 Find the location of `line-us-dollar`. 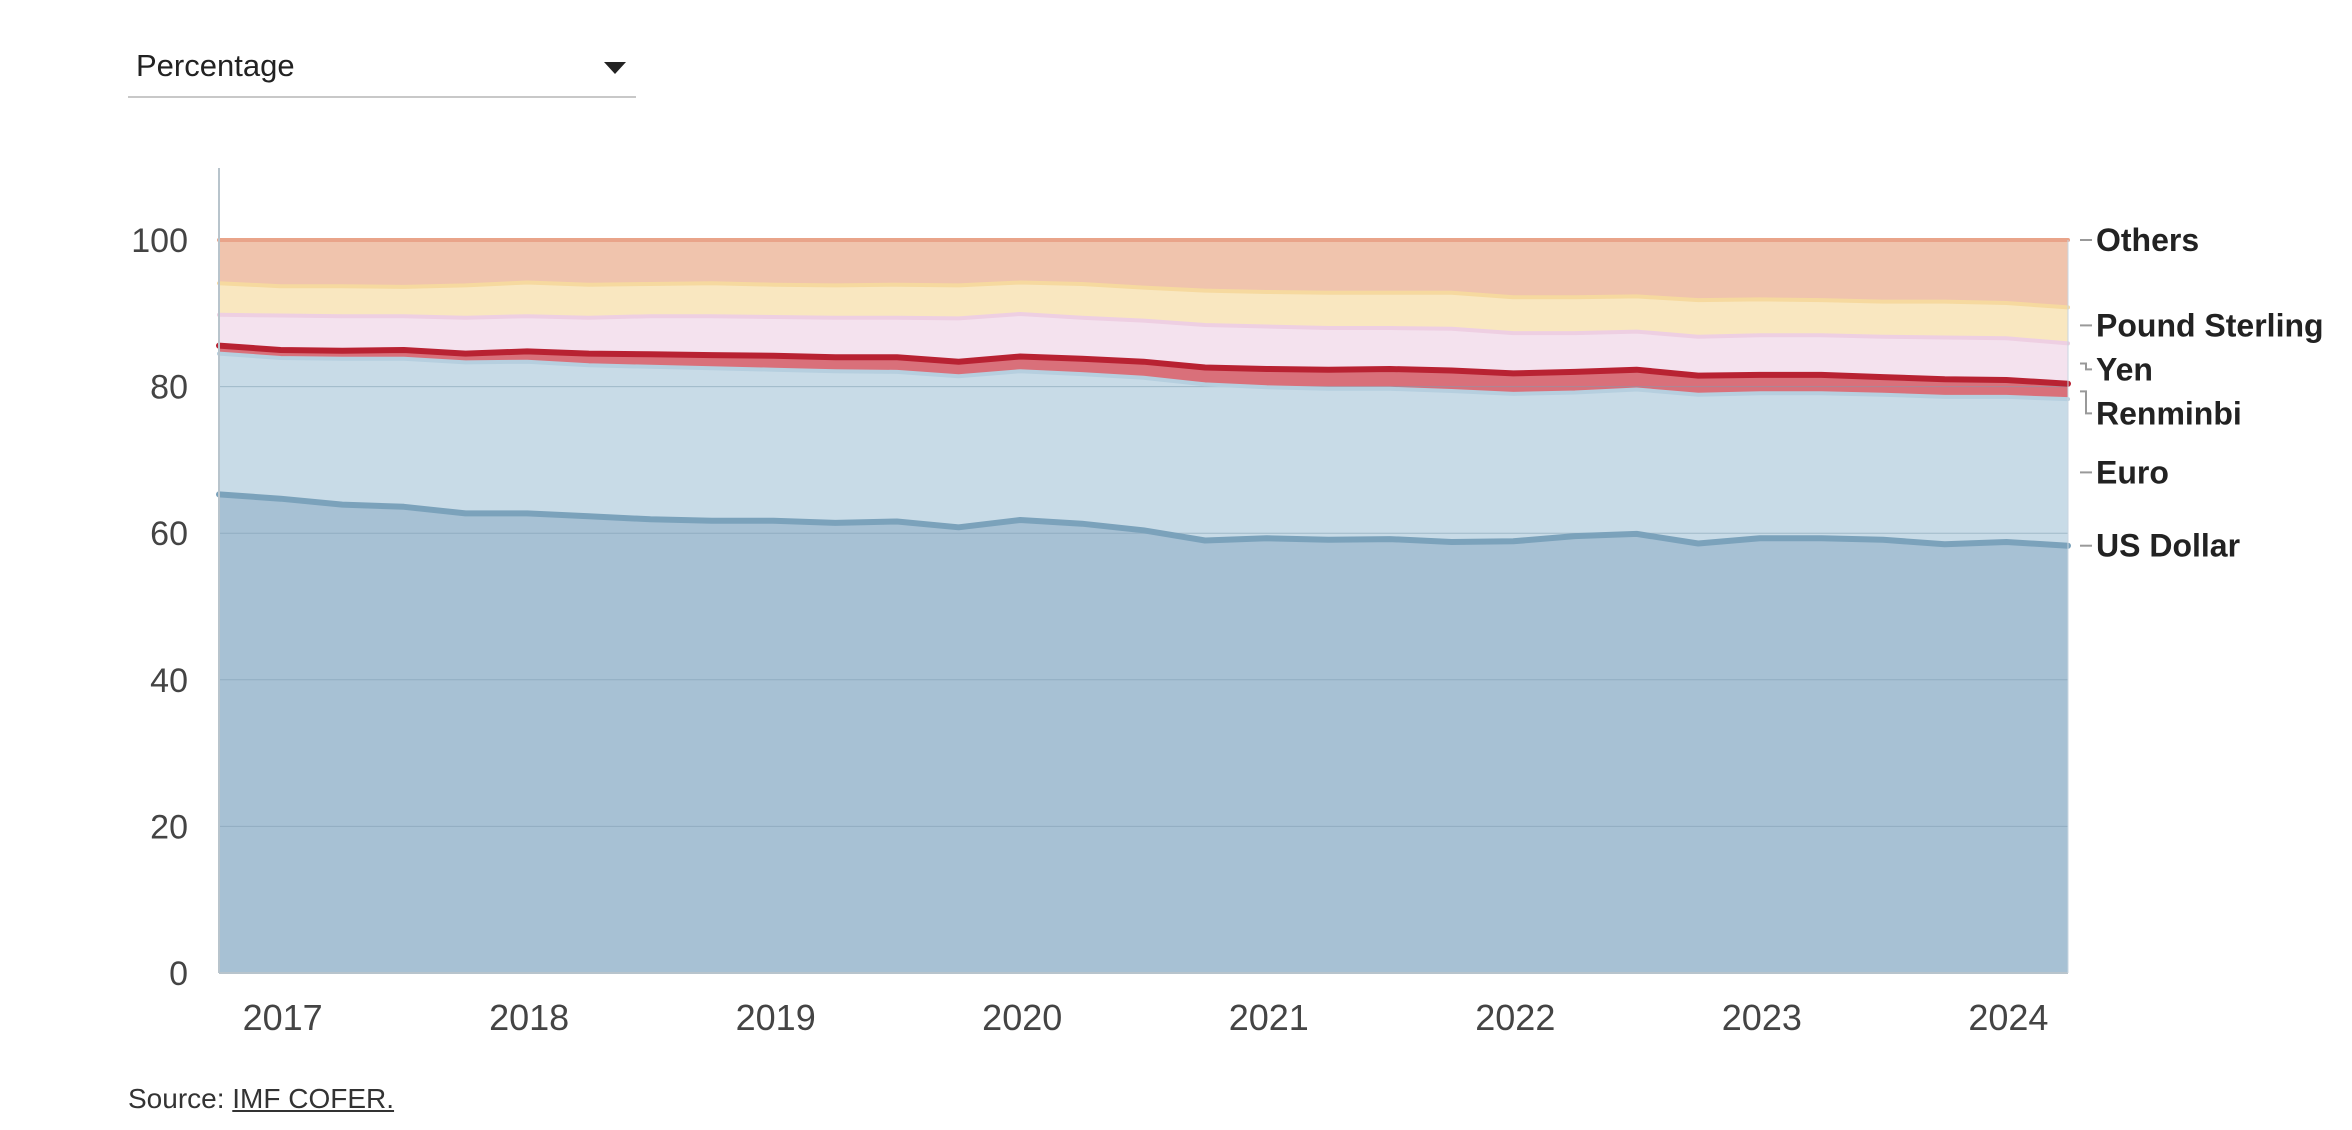

line-us-dollar is located at coordinates (1143, 520).